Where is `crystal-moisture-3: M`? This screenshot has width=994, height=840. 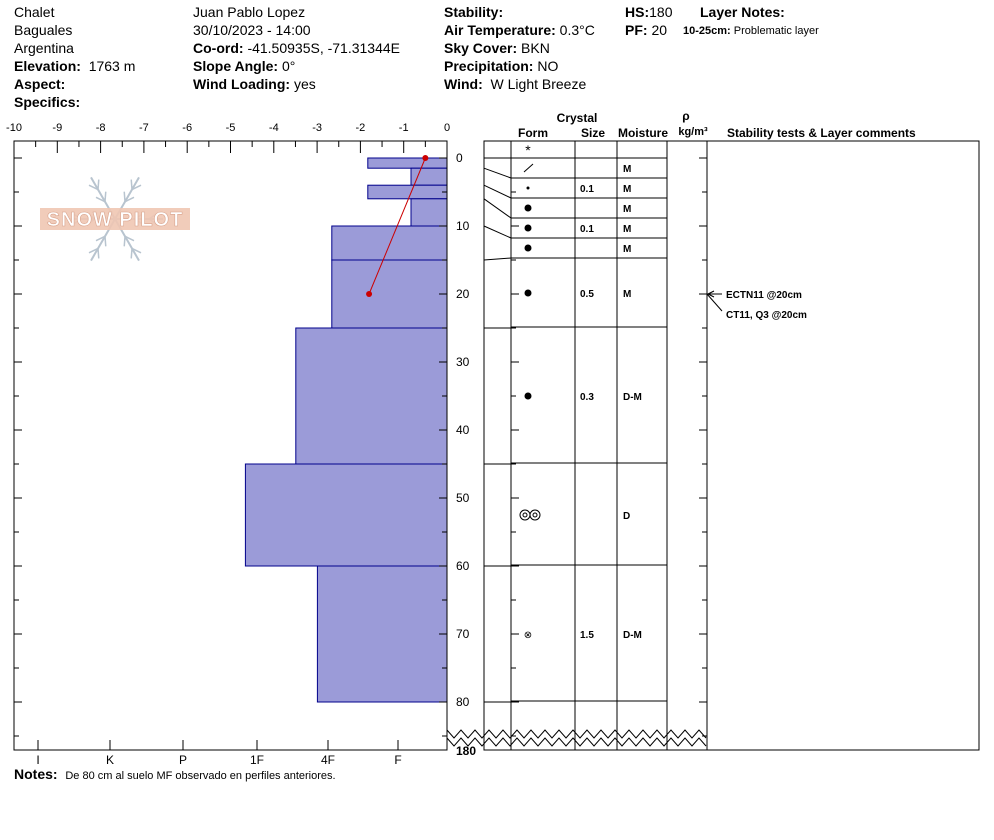
crystal-moisture-3: M is located at coordinates (627, 209).